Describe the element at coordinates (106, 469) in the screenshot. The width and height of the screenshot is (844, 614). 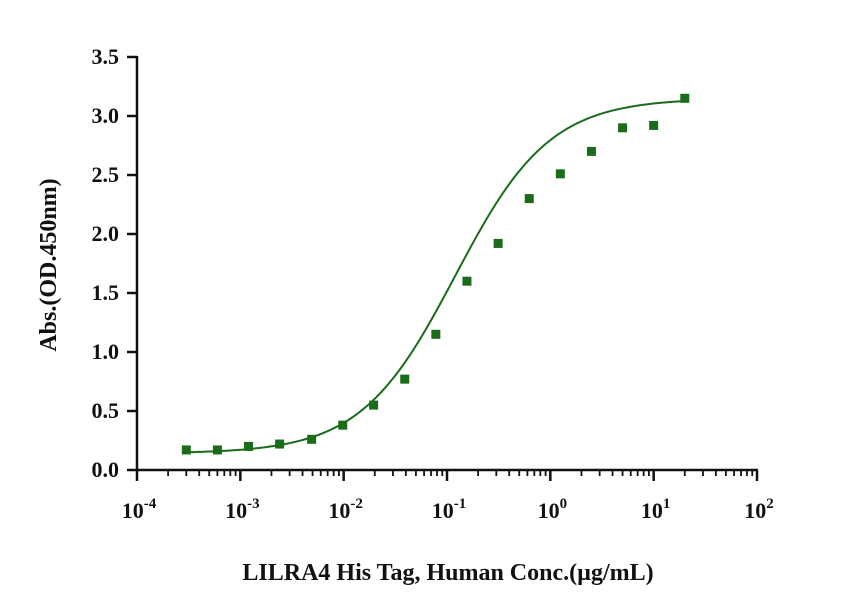
I see `y-tick-label: 0.0` at that location.